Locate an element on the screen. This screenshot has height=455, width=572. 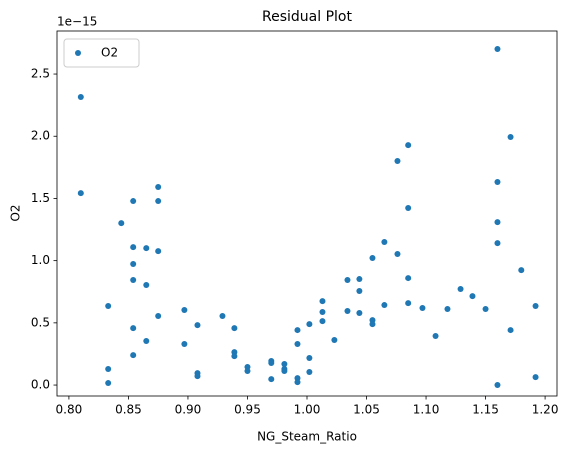
x-tick-label: 0.95 is located at coordinates (247, 410).